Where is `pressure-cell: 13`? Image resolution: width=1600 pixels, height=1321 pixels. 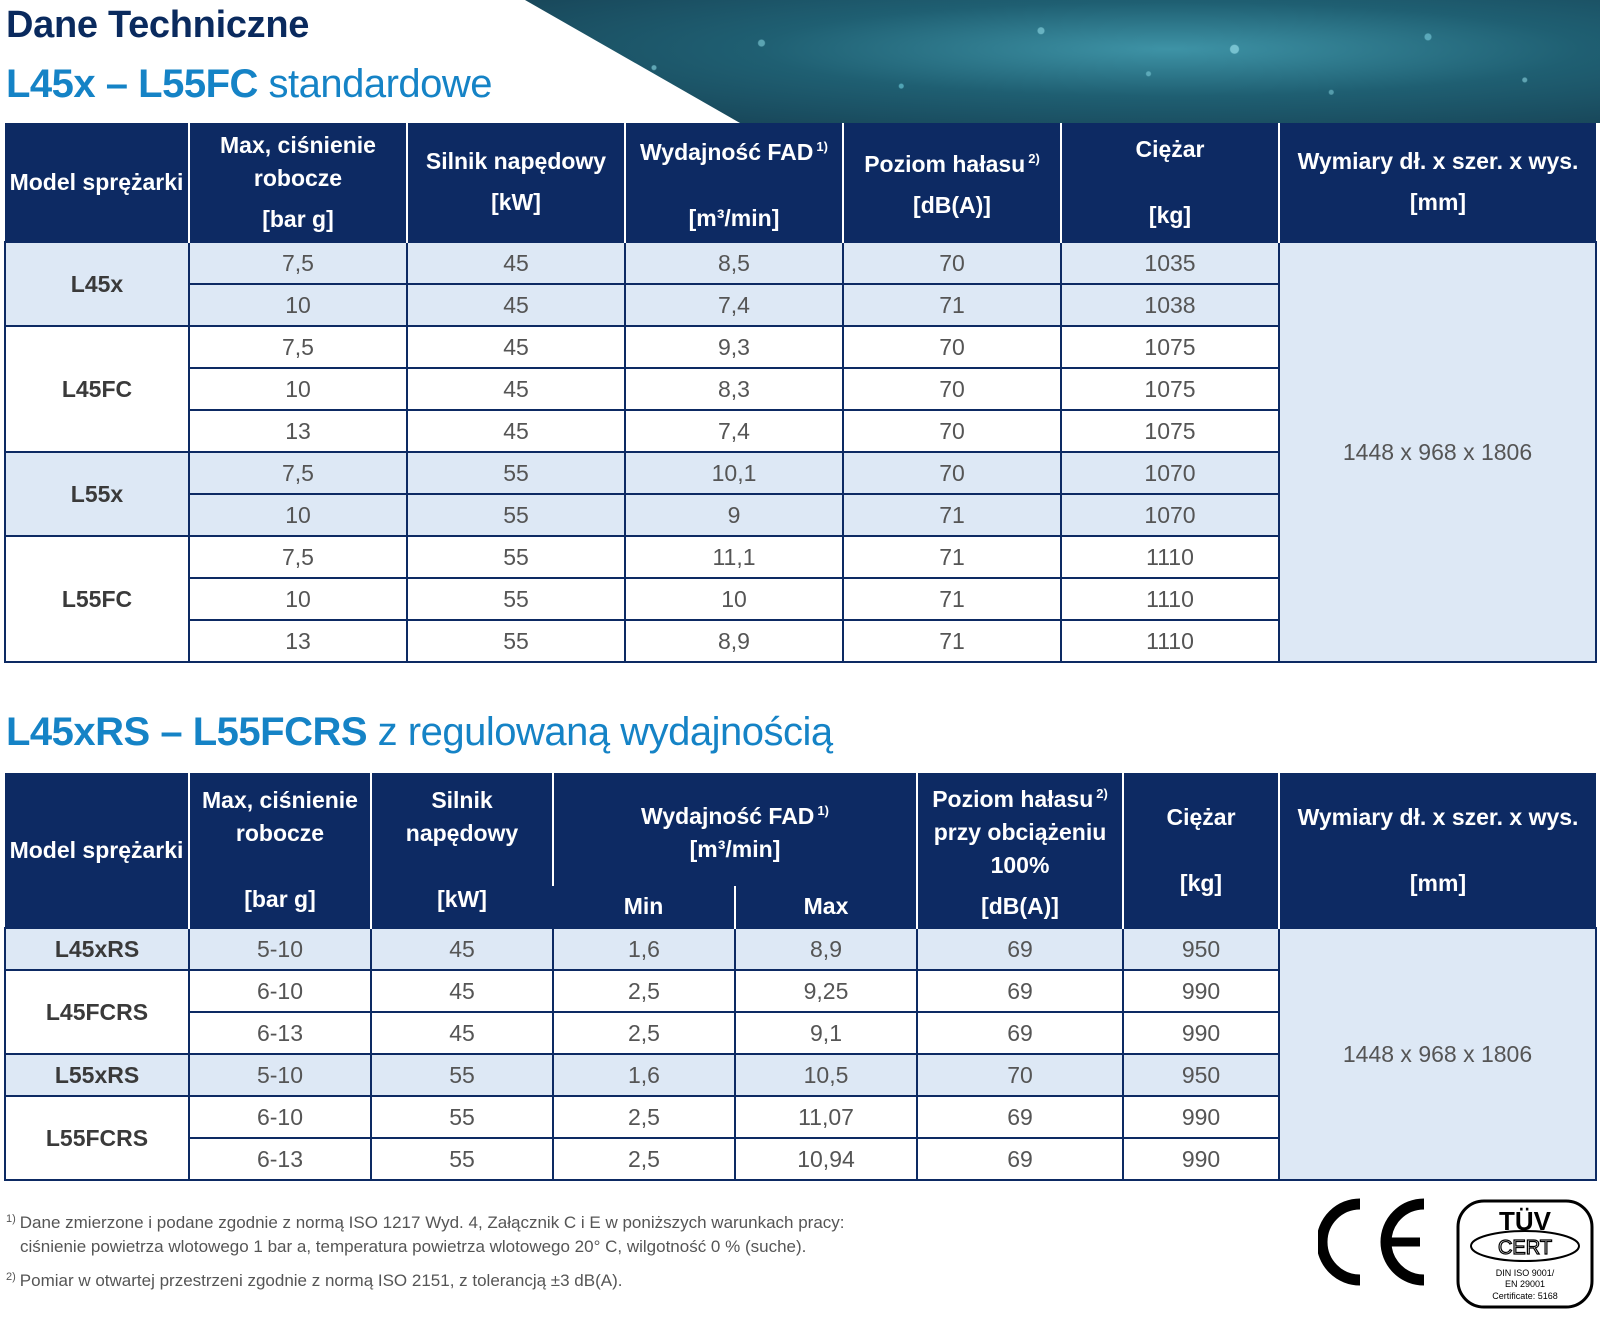
pressure-cell: 13 is located at coordinates (298, 641).